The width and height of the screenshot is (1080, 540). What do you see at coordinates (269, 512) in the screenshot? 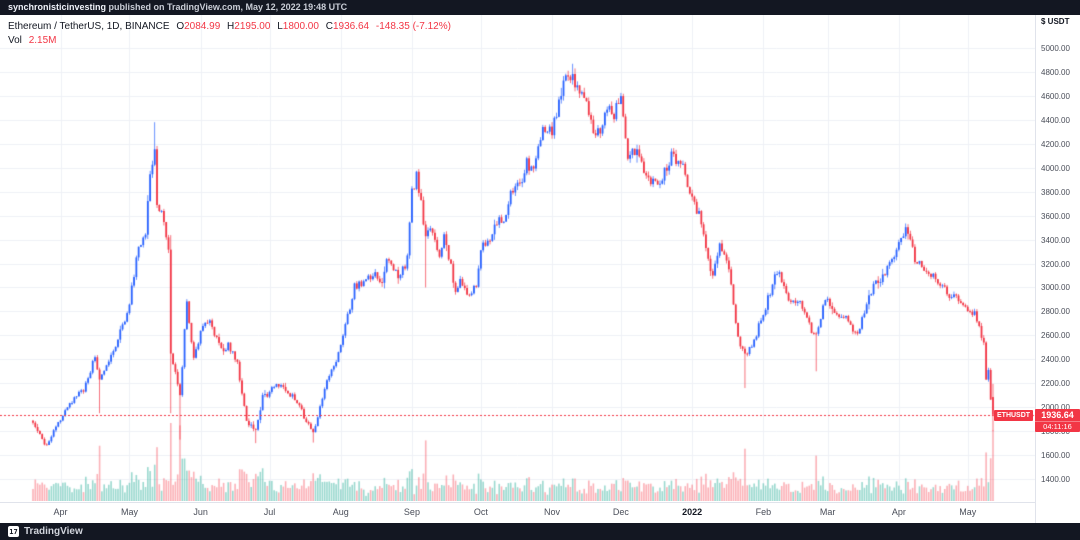
I see `time-tick-month-label: Jul` at bounding box center [269, 512].